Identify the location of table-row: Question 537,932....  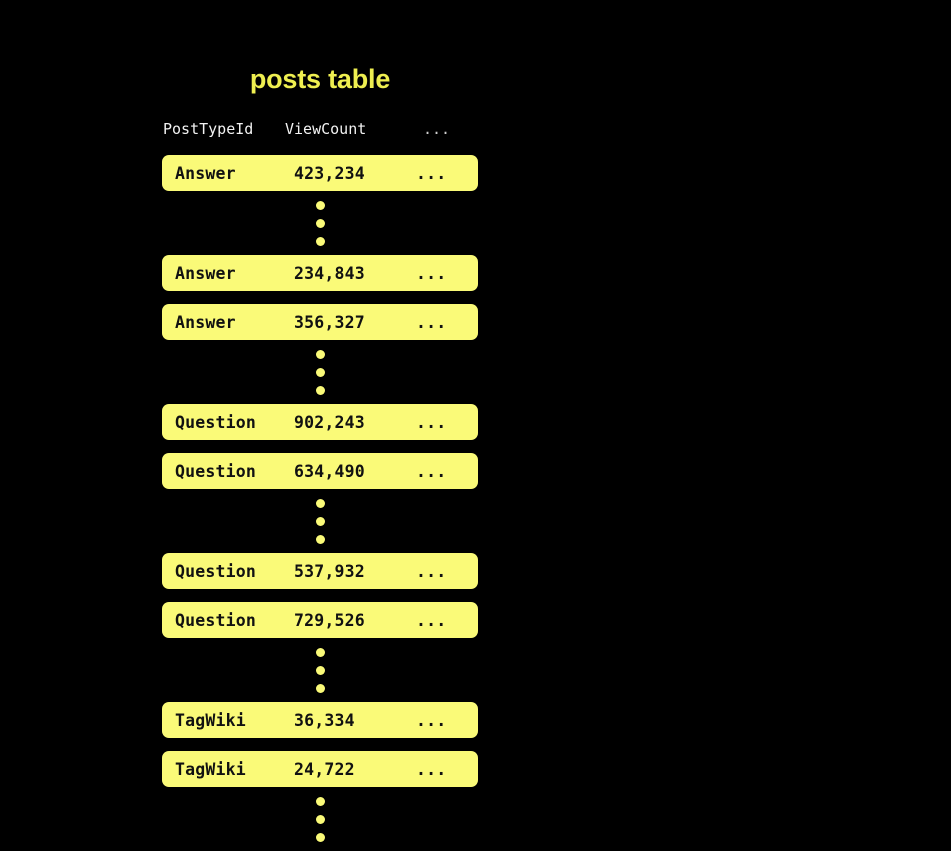
(320, 571).